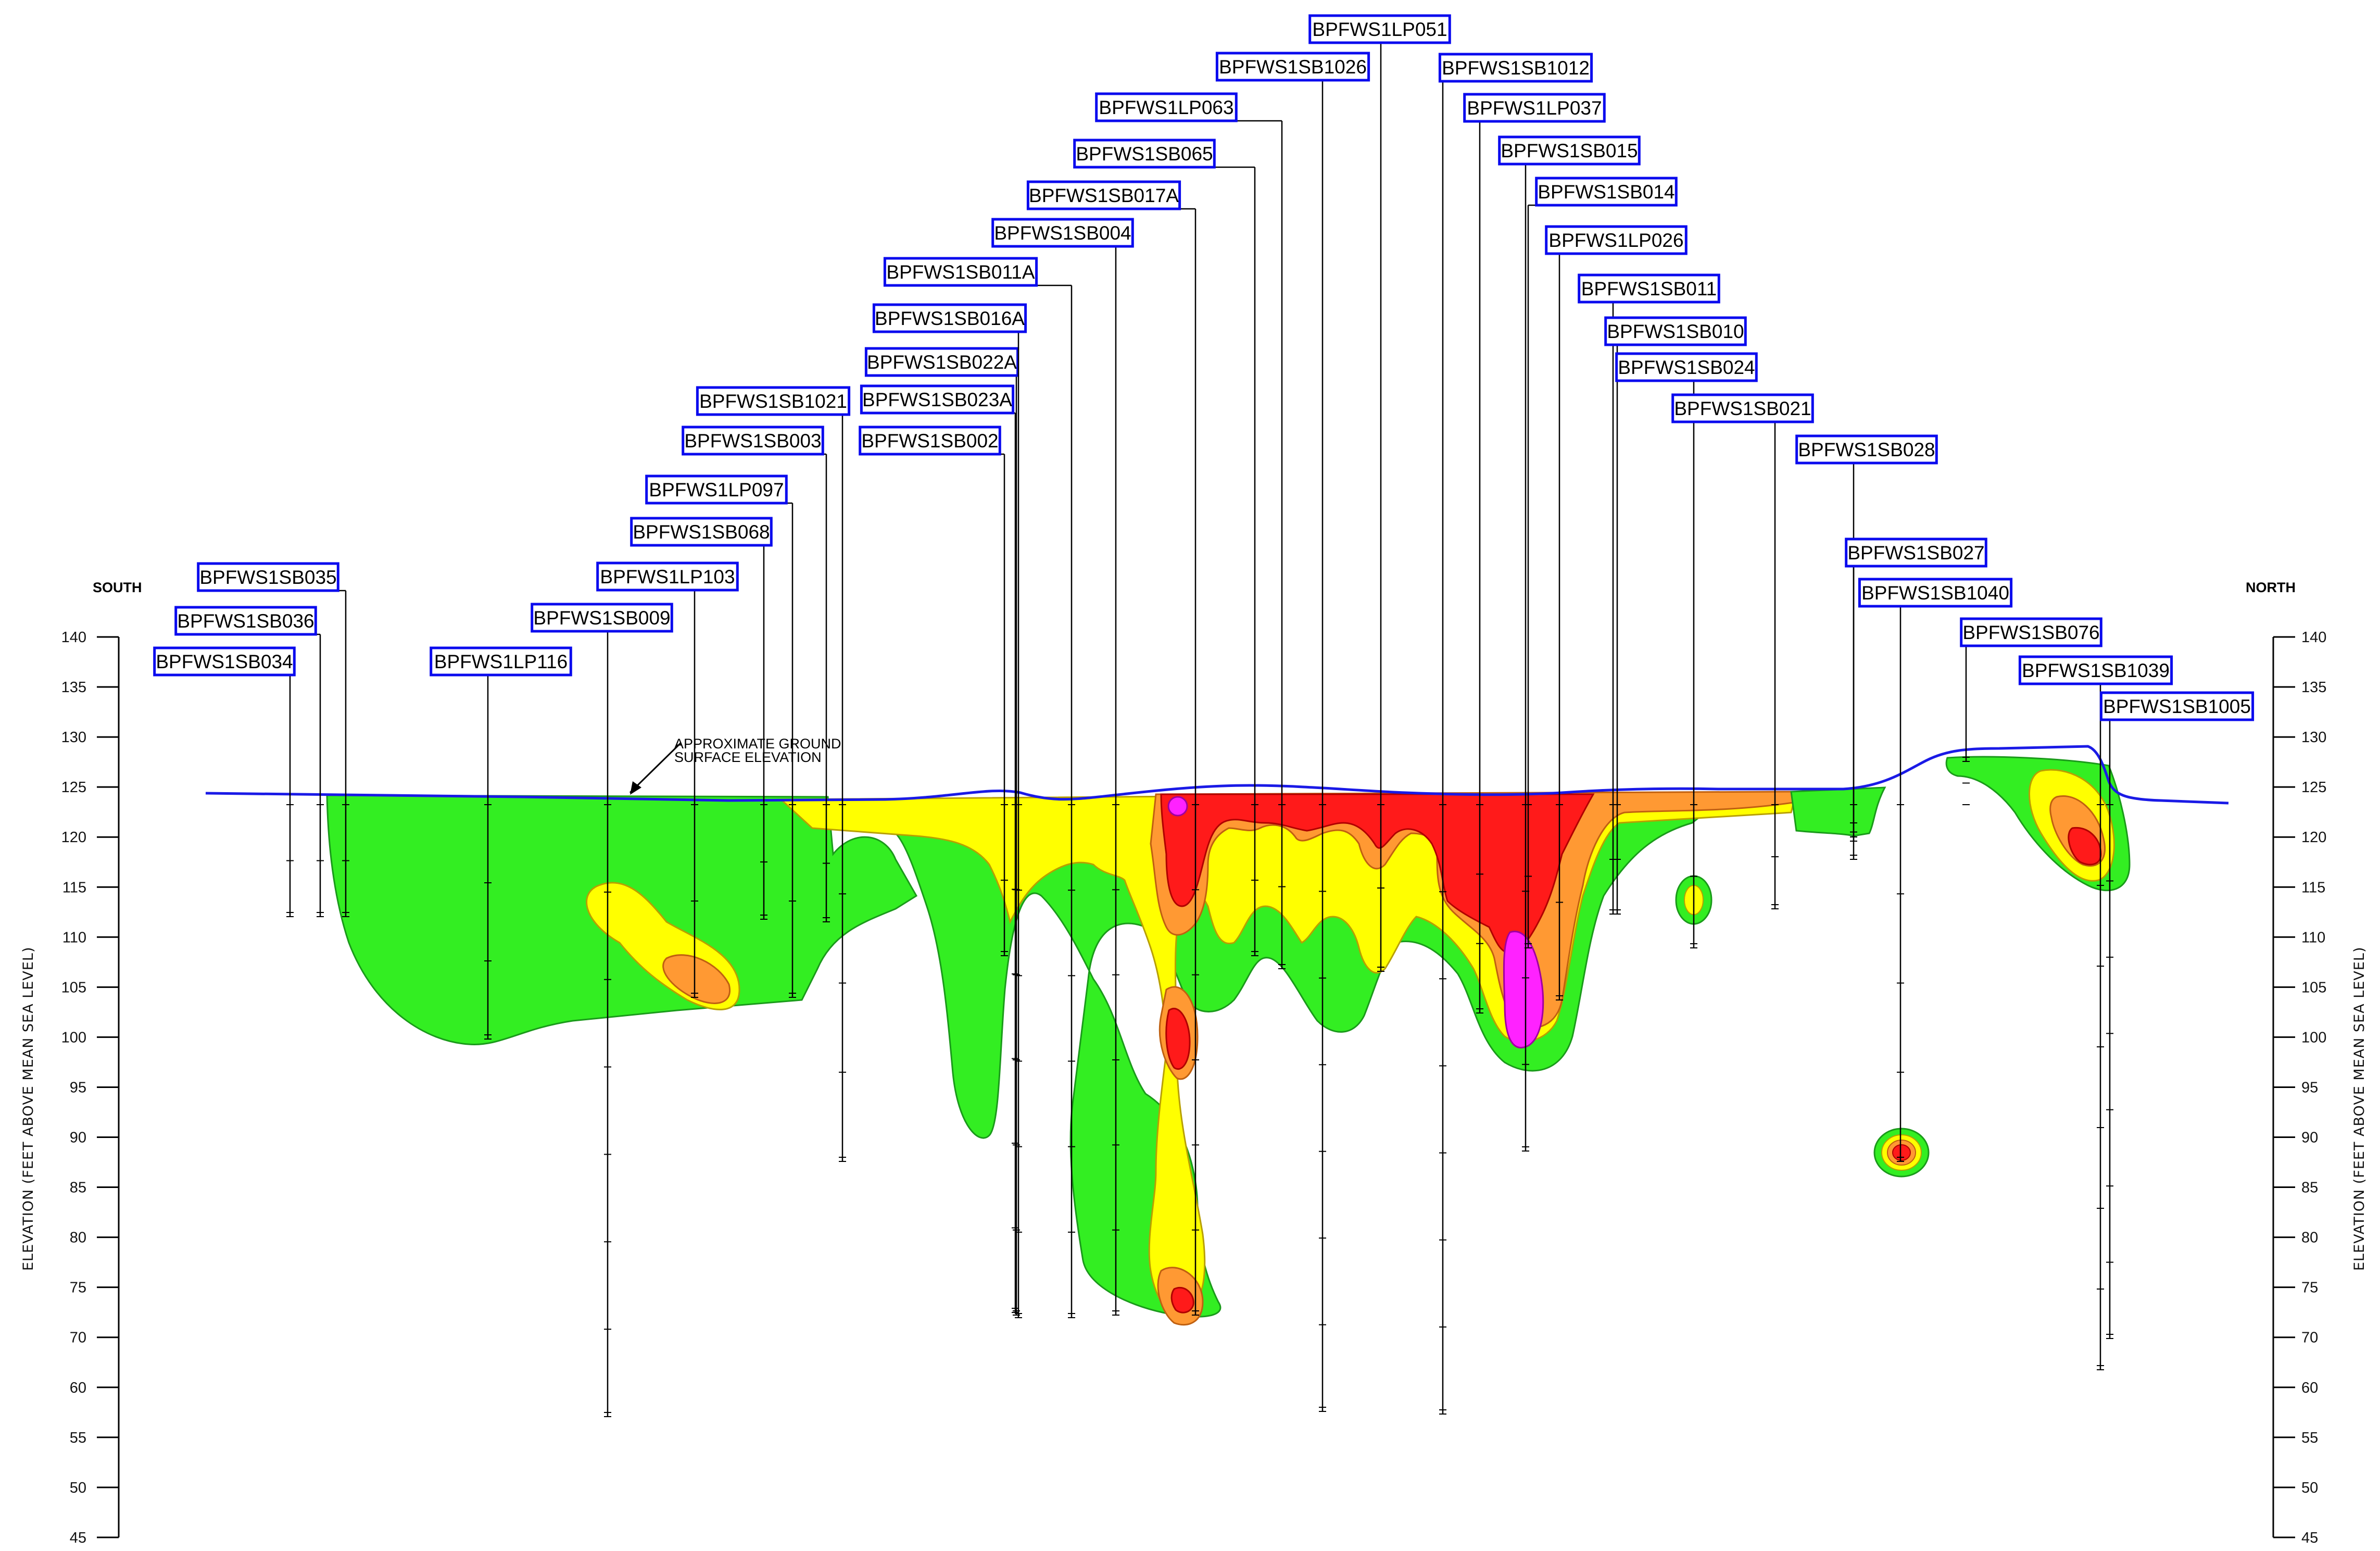 The height and width of the screenshot is (1551, 2380). I want to click on boring-label: BPFWS1SB1039, so click(2096, 671).